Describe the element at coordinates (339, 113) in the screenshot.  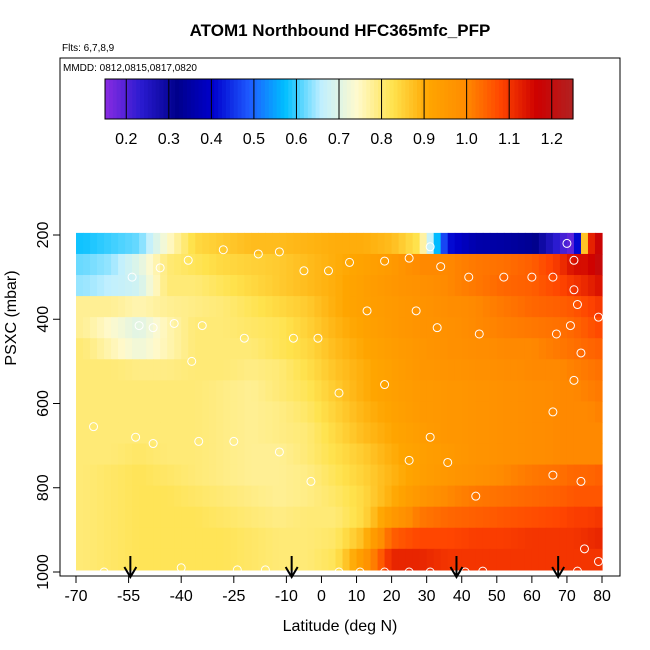
I see `colorbar: 0.2 0.3 0.4 0.5 0.6 0.7 0.8 0.9 1.0 1.1 1.2` at that location.